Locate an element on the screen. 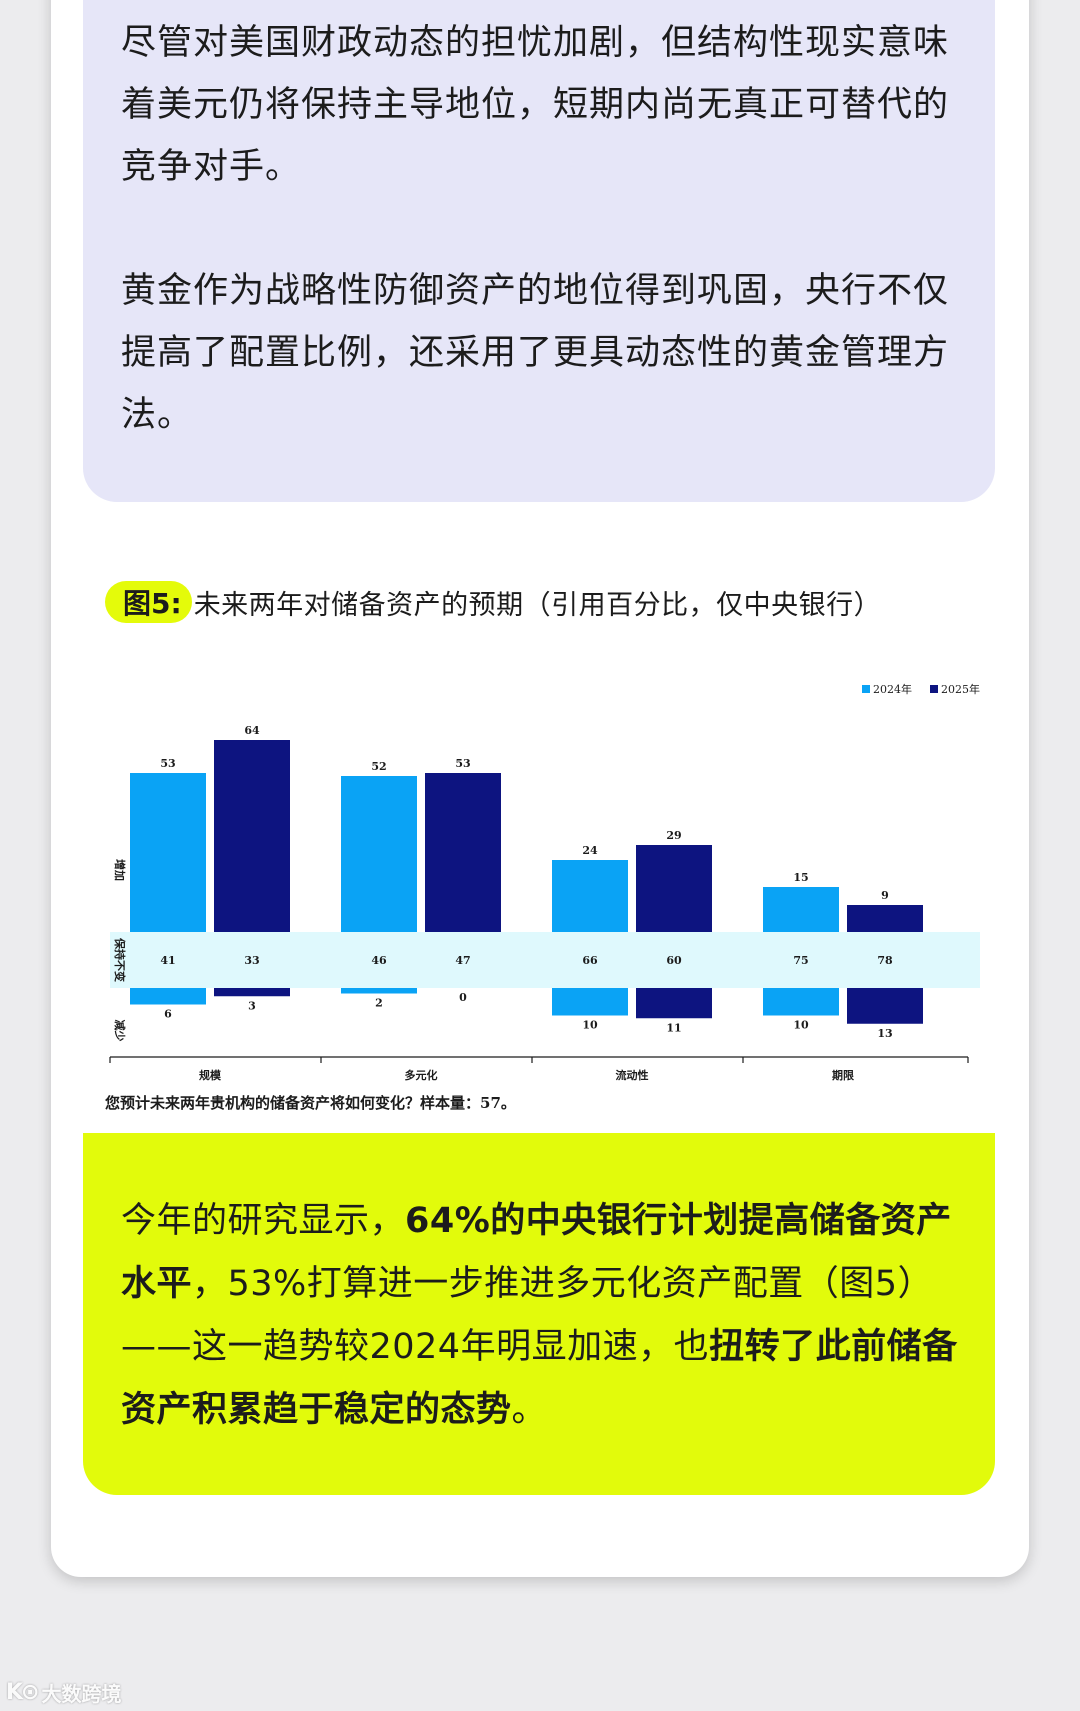 The image size is (1080, 1711). row-label-3: 减少 is located at coordinates (120, 1031).